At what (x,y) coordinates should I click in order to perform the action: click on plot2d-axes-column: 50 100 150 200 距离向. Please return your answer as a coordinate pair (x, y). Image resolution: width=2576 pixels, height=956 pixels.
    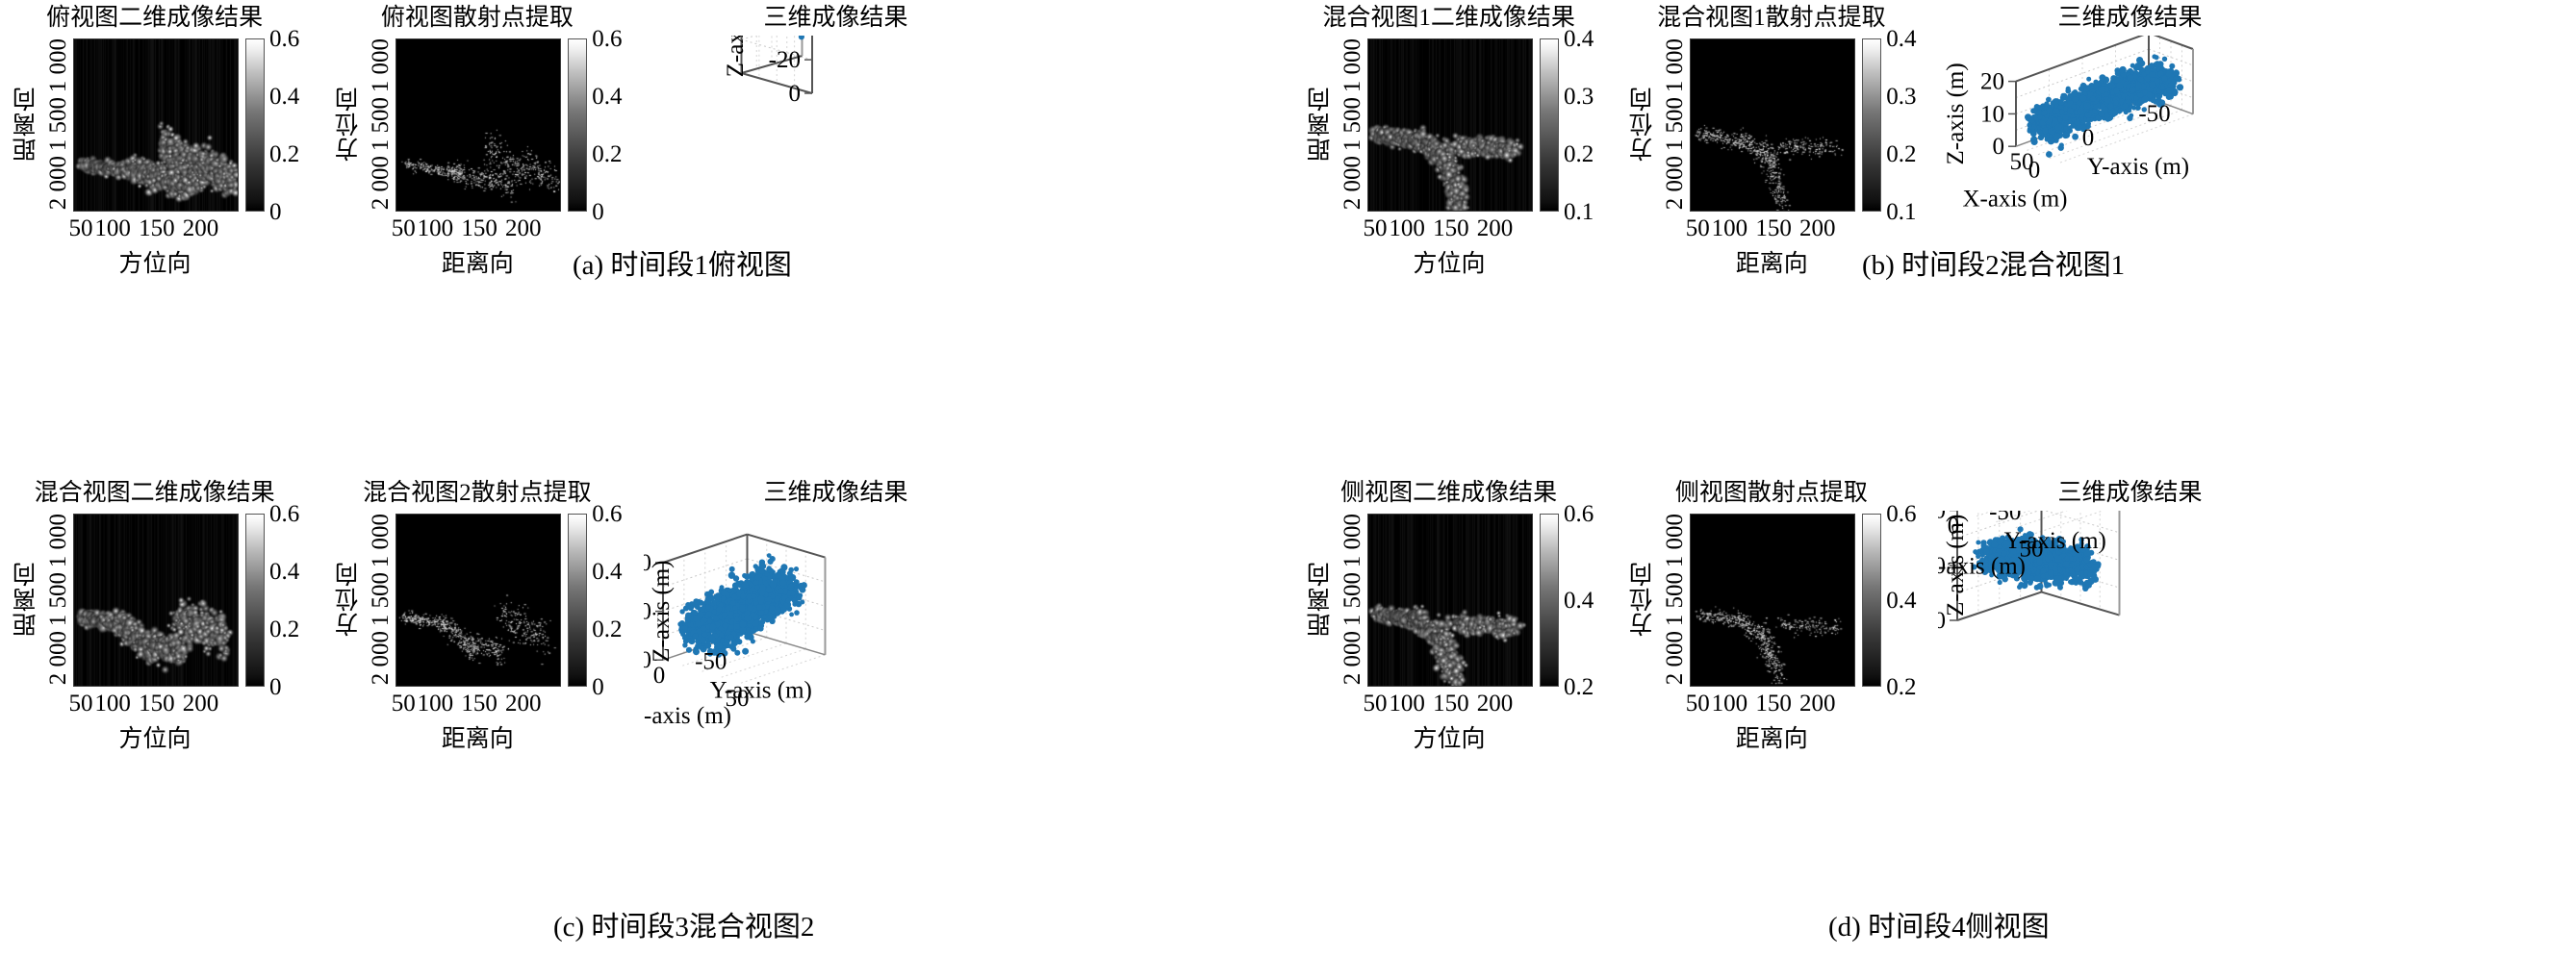
    Looking at the image, I should click on (1771, 634).